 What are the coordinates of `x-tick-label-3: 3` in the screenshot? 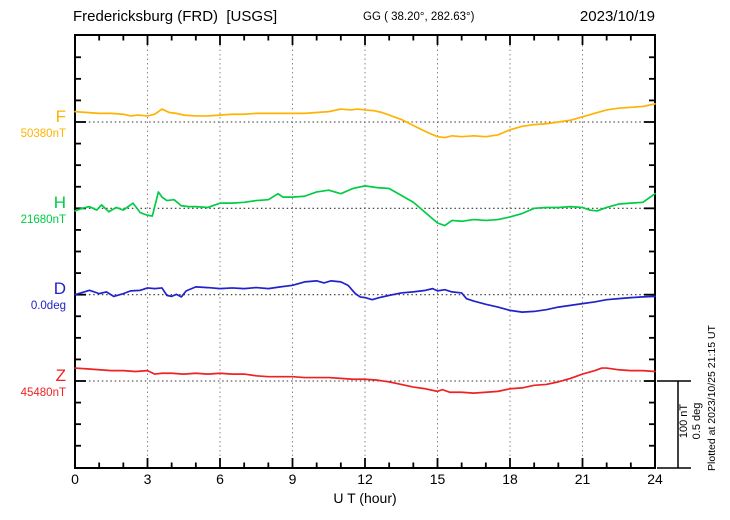 It's located at (147, 479).